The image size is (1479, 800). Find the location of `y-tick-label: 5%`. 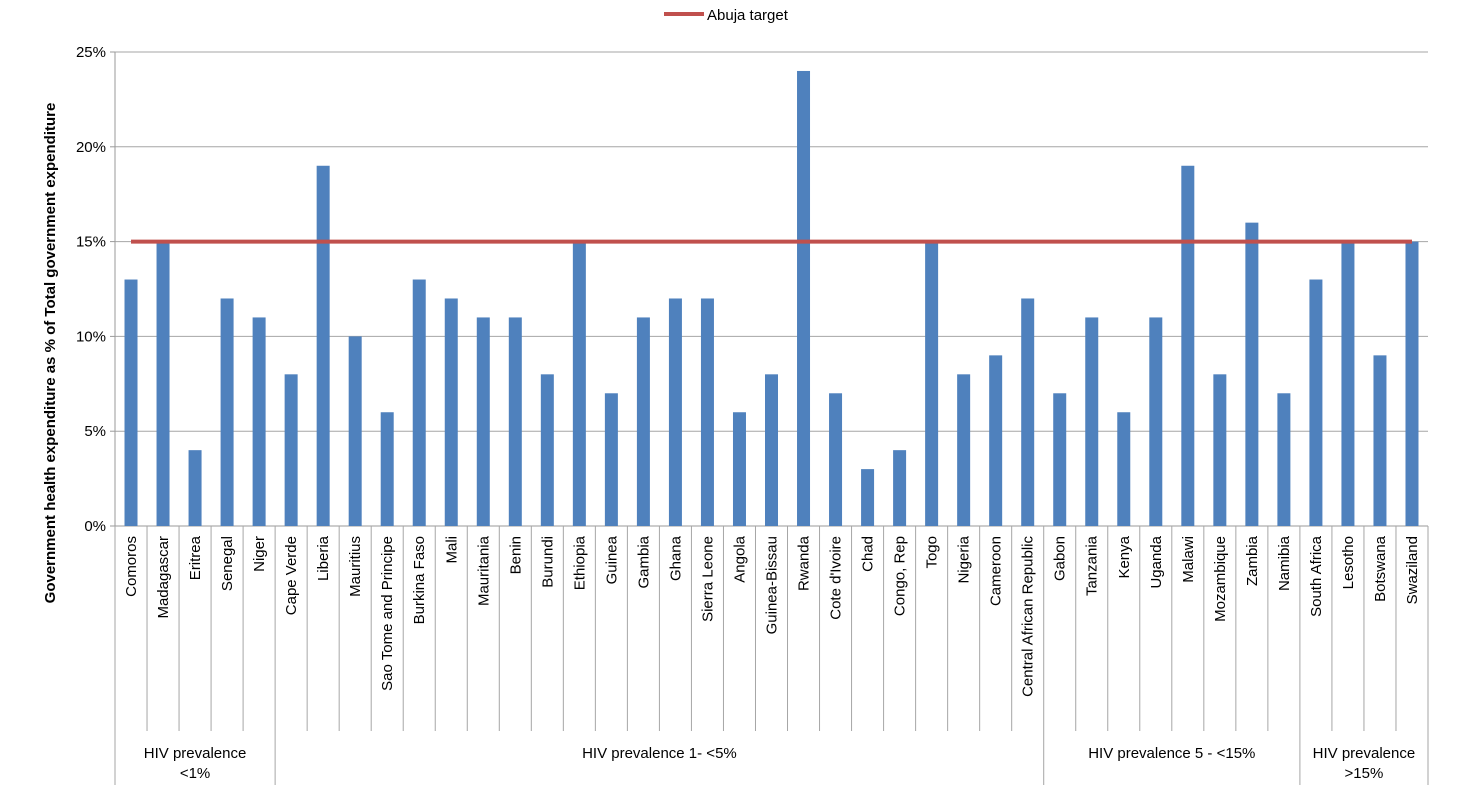

y-tick-label: 5% is located at coordinates (95, 431).